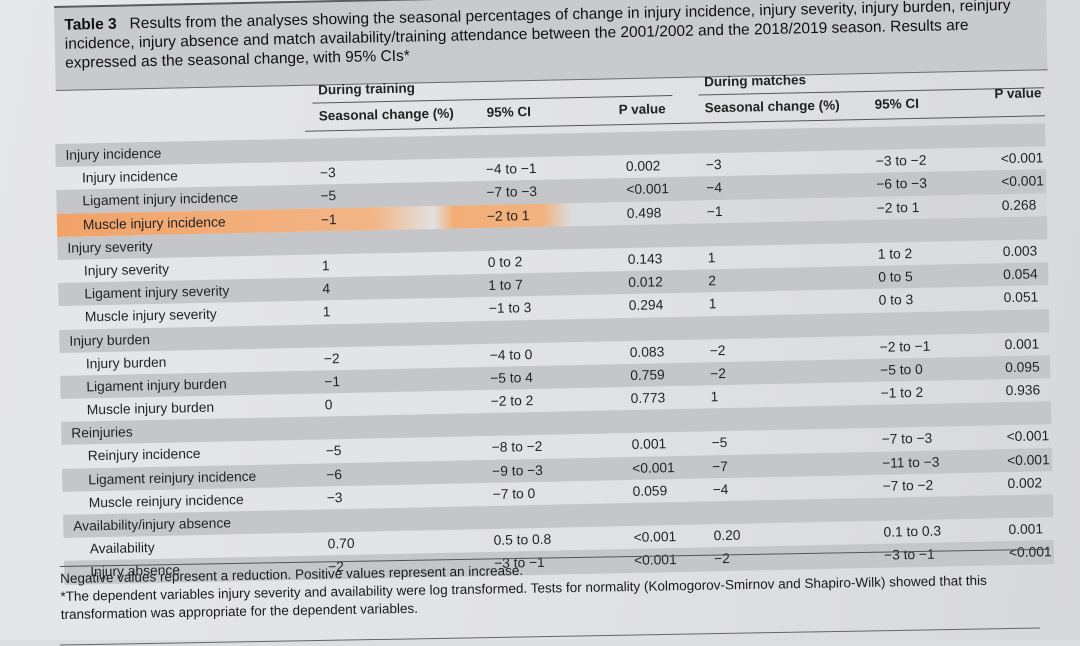  I want to click on table-label: Table 3, so click(90, 24).